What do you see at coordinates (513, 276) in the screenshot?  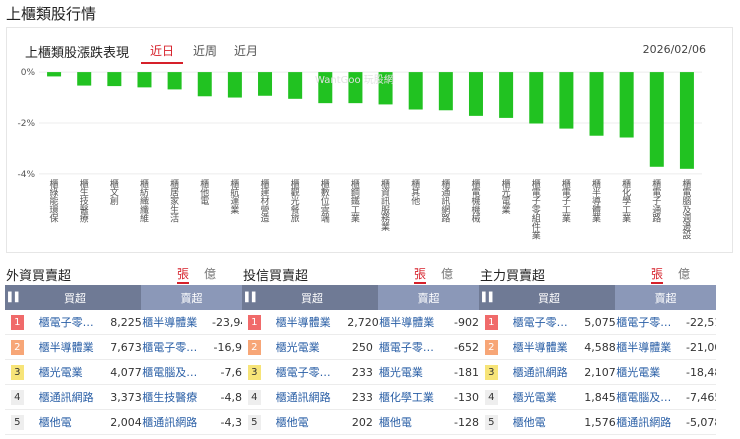 I see `section-title-main-force: 主力買賣超` at bounding box center [513, 276].